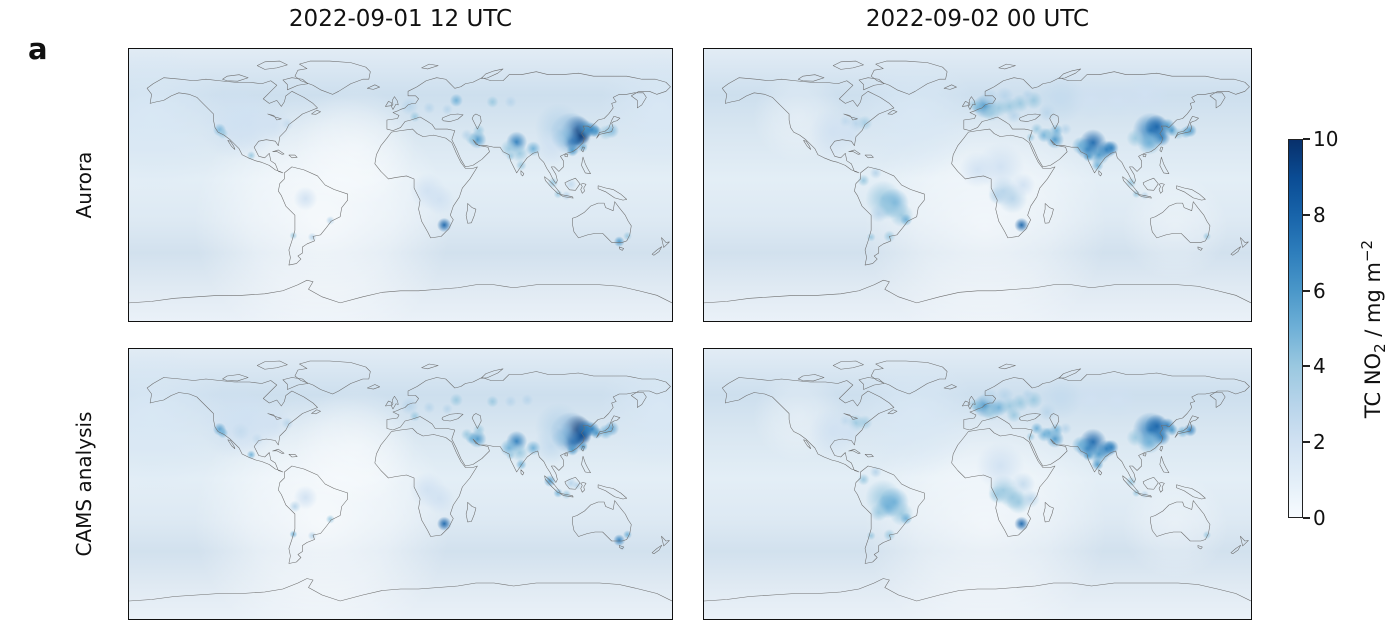 This screenshot has width=1400, height=642. Describe the element at coordinates (400, 19) in the screenshot. I see `column-title-left: 2022-09-01 12 UTC` at that location.